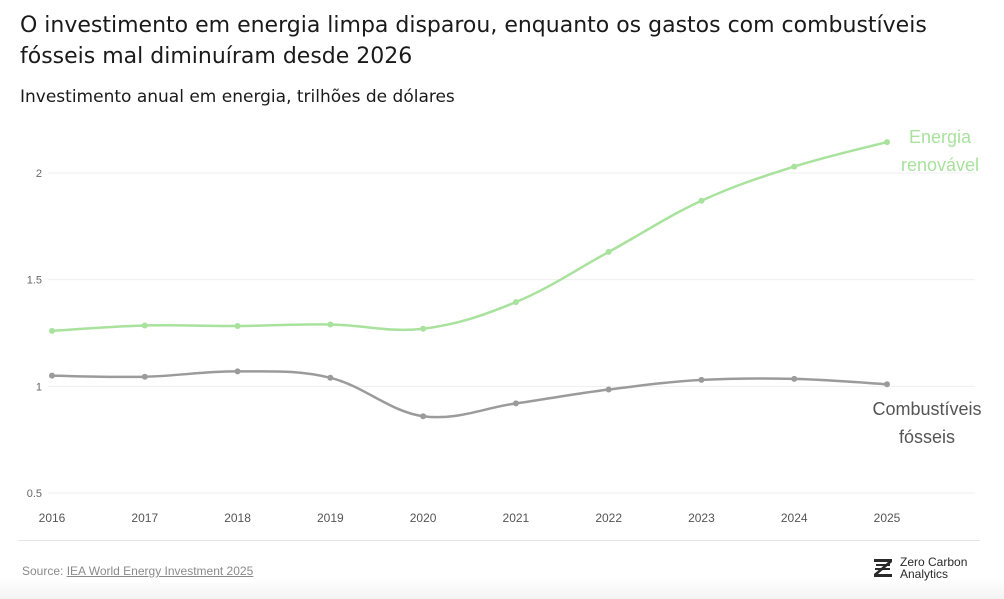  What do you see at coordinates (144, 518) in the screenshot?
I see `x-tick-label: 2017` at bounding box center [144, 518].